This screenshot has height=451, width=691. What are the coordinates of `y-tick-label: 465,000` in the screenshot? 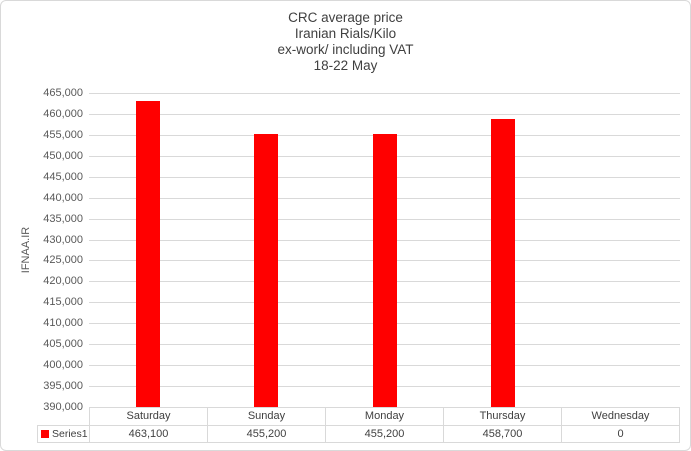 It's located at (63, 93).